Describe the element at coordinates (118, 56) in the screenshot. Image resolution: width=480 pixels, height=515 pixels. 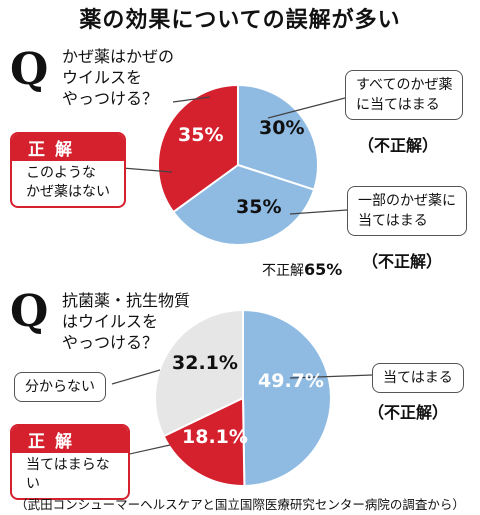
I see `question-1-line: かぜ薬はかぜの` at that location.